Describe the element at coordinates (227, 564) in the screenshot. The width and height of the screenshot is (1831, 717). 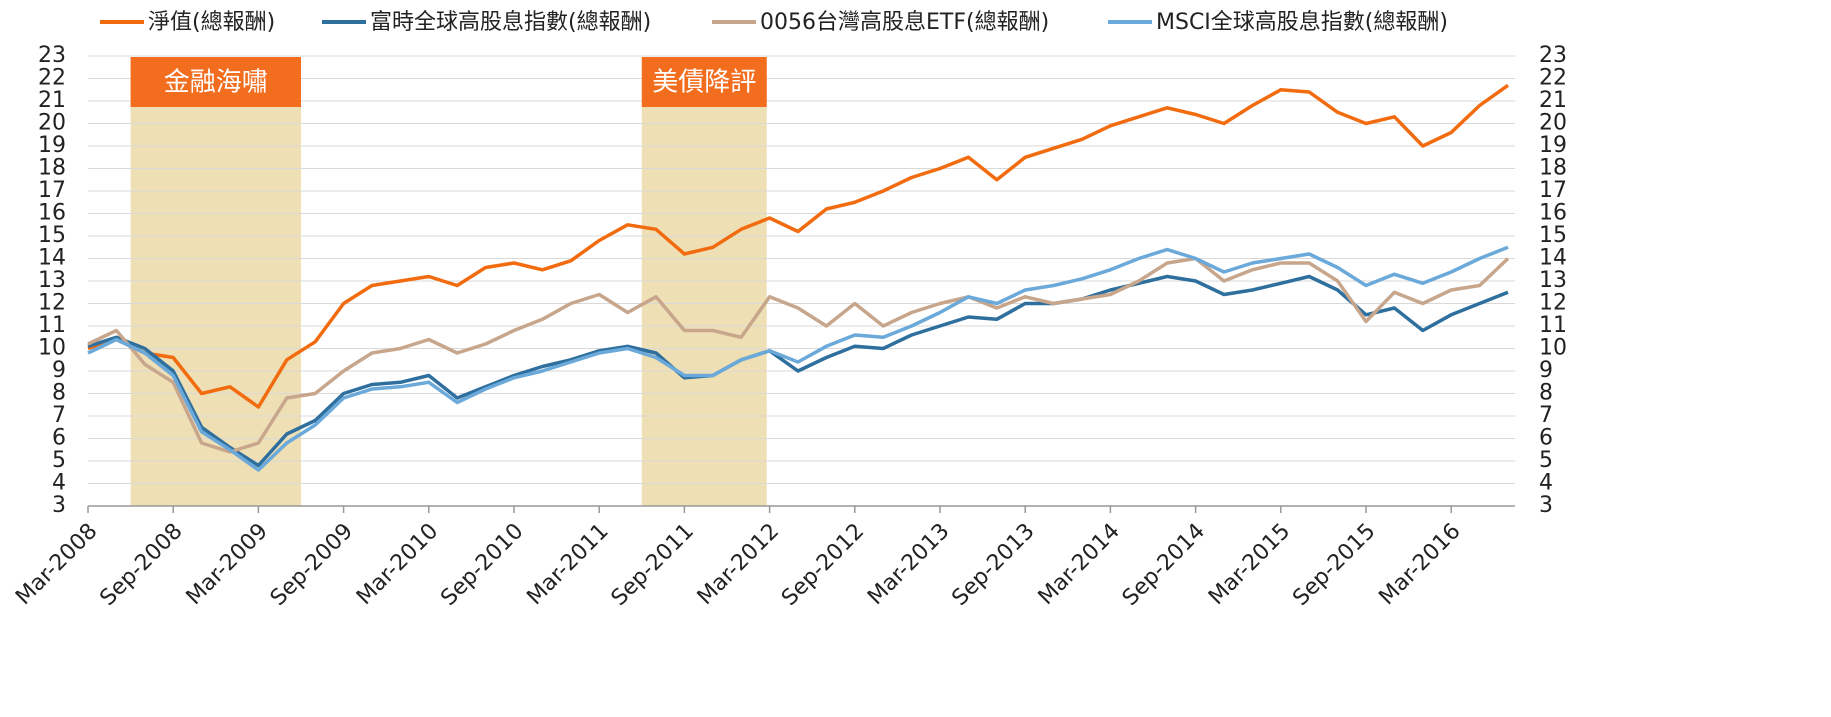
I see `x-tick-label: Mar-2009` at that location.